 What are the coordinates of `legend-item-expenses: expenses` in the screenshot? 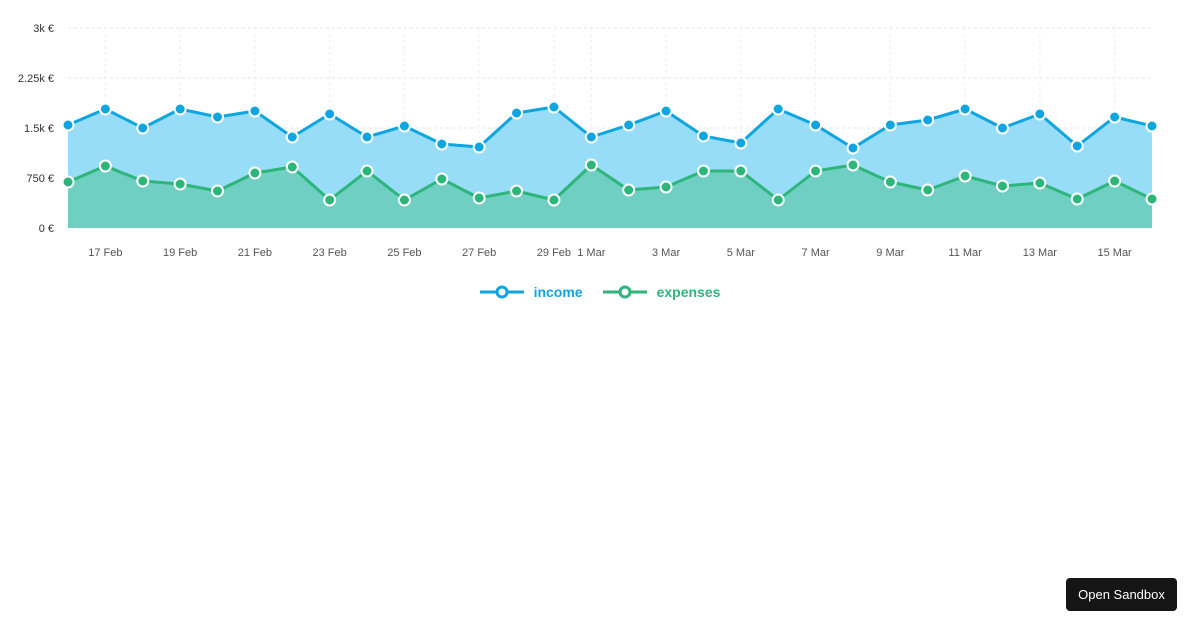 It's located at (661, 292).